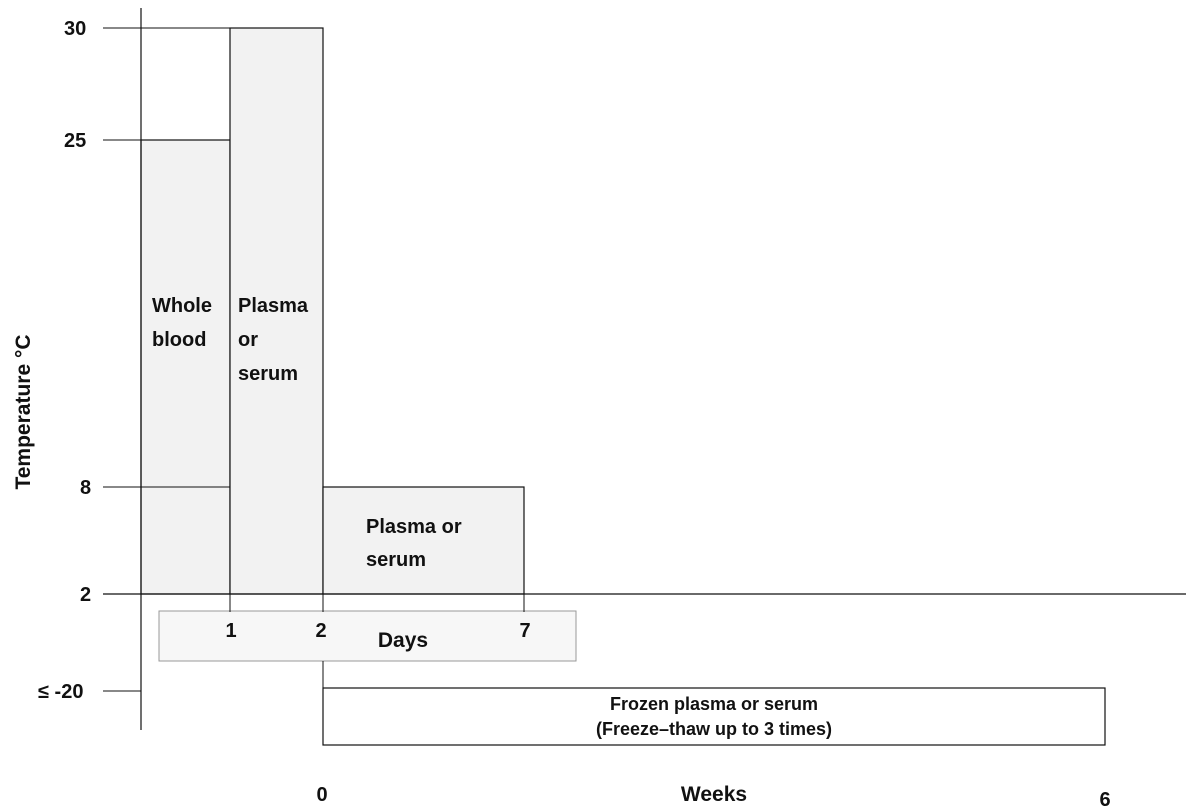 The height and width of the screenshot is (811, 1186). I want to click on plasma-room-label-line1: Plasma, so click(273, 306).